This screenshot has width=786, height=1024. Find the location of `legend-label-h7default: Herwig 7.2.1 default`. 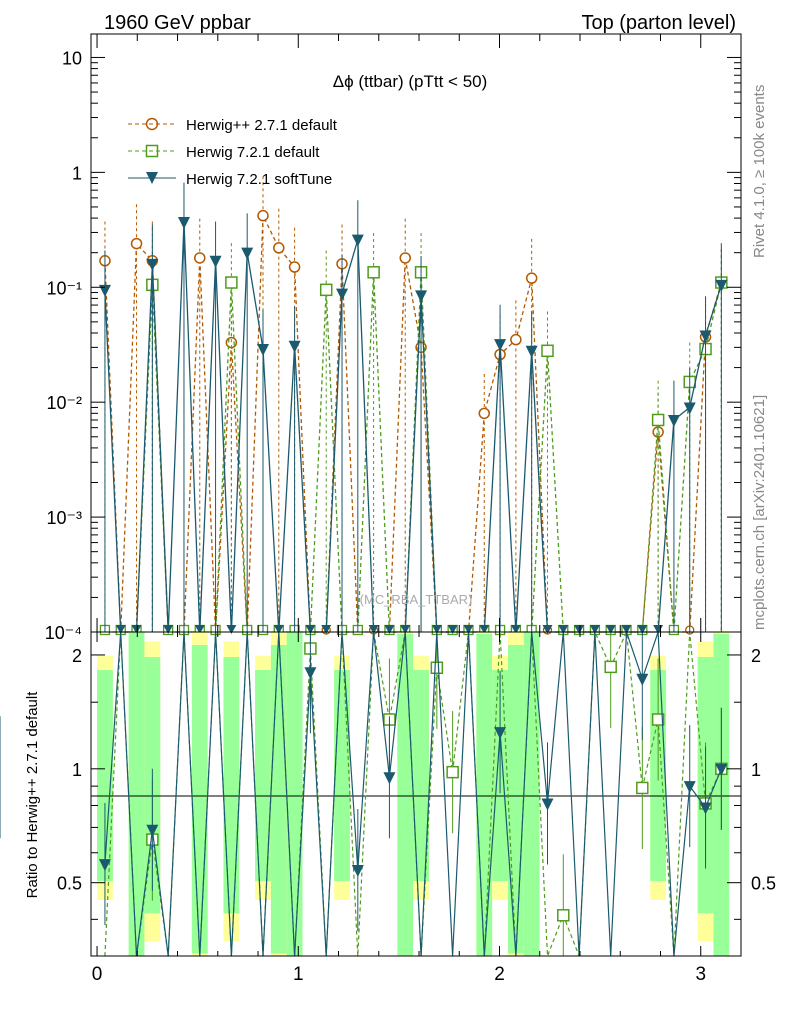

legend-label-h7default: Herwig 7.2.1 default is located at coordinates (253, 152).